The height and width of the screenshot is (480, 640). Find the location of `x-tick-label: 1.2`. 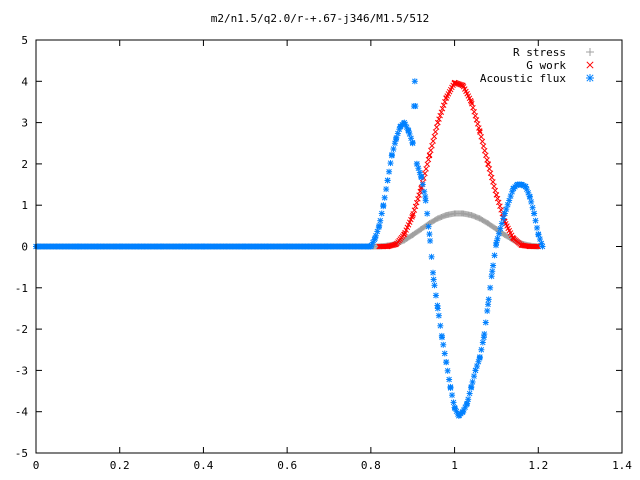

x-tick-label: 1.2 is located at coordinates (538, 465).